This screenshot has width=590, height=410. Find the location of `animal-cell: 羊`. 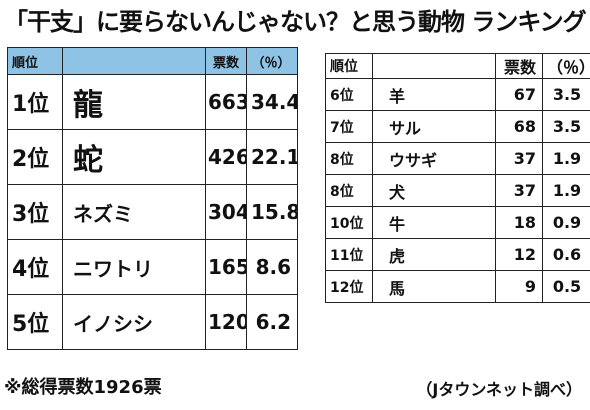

animal-cell: 羊 is located at coordinates (434, 94).